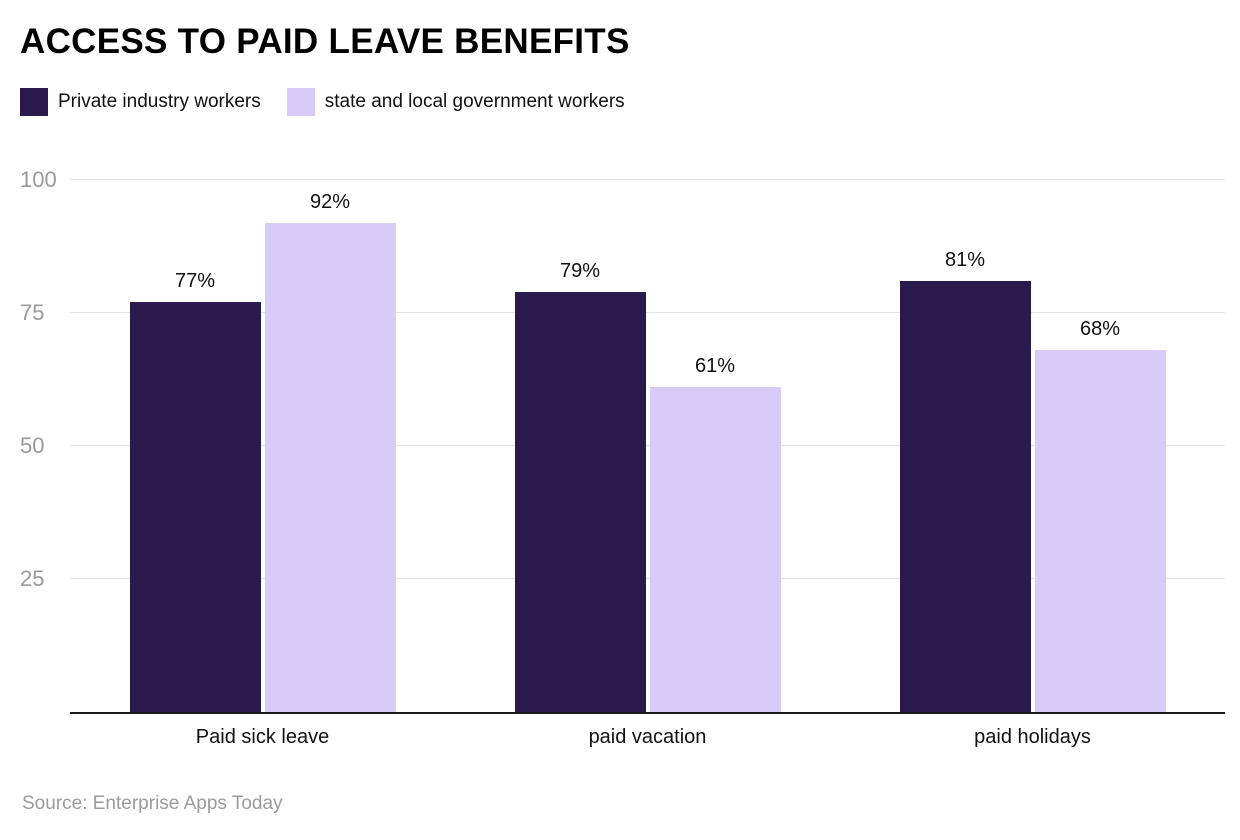  I want to click on bar-group: 77% 92%, so click(262, 446).